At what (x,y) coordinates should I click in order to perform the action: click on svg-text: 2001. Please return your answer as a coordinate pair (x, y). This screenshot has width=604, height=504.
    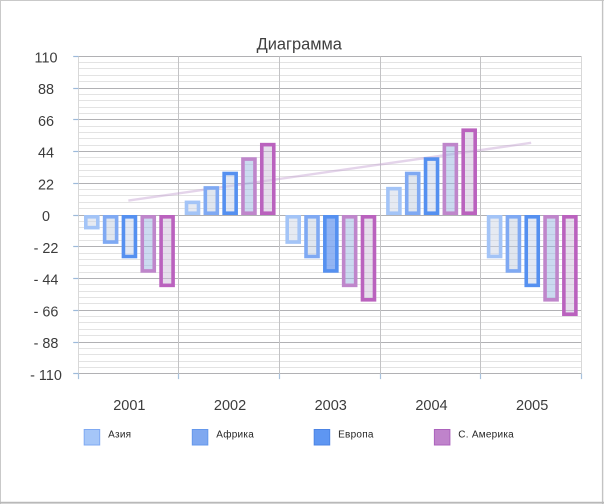
    Looking at the image, I should click on (129, 406).